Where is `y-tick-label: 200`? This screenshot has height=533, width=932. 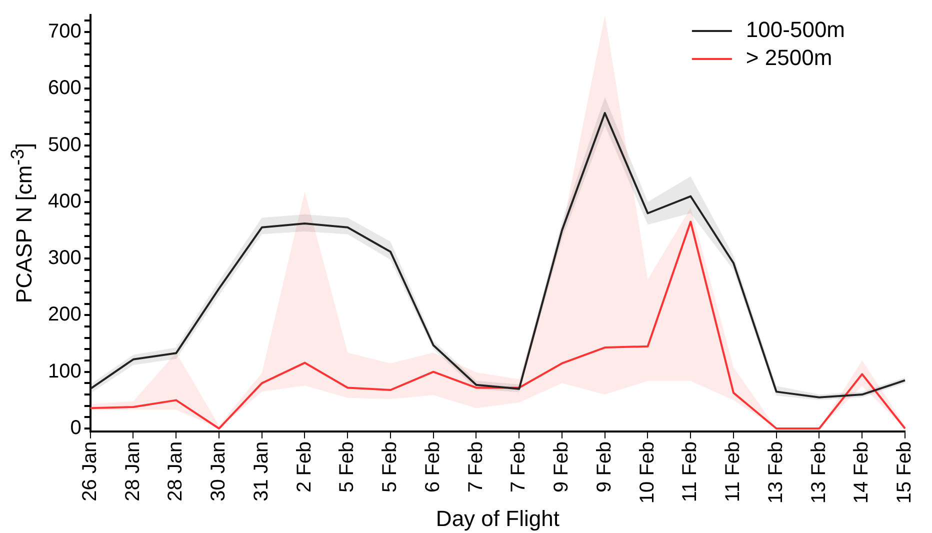 y-tick-label: 200 is located at coordinates (65, 315).